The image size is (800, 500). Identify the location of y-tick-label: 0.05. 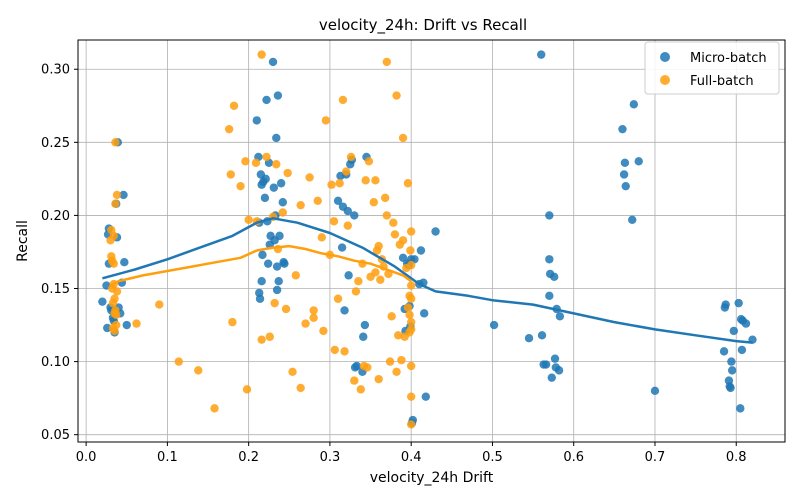
(55, 435).